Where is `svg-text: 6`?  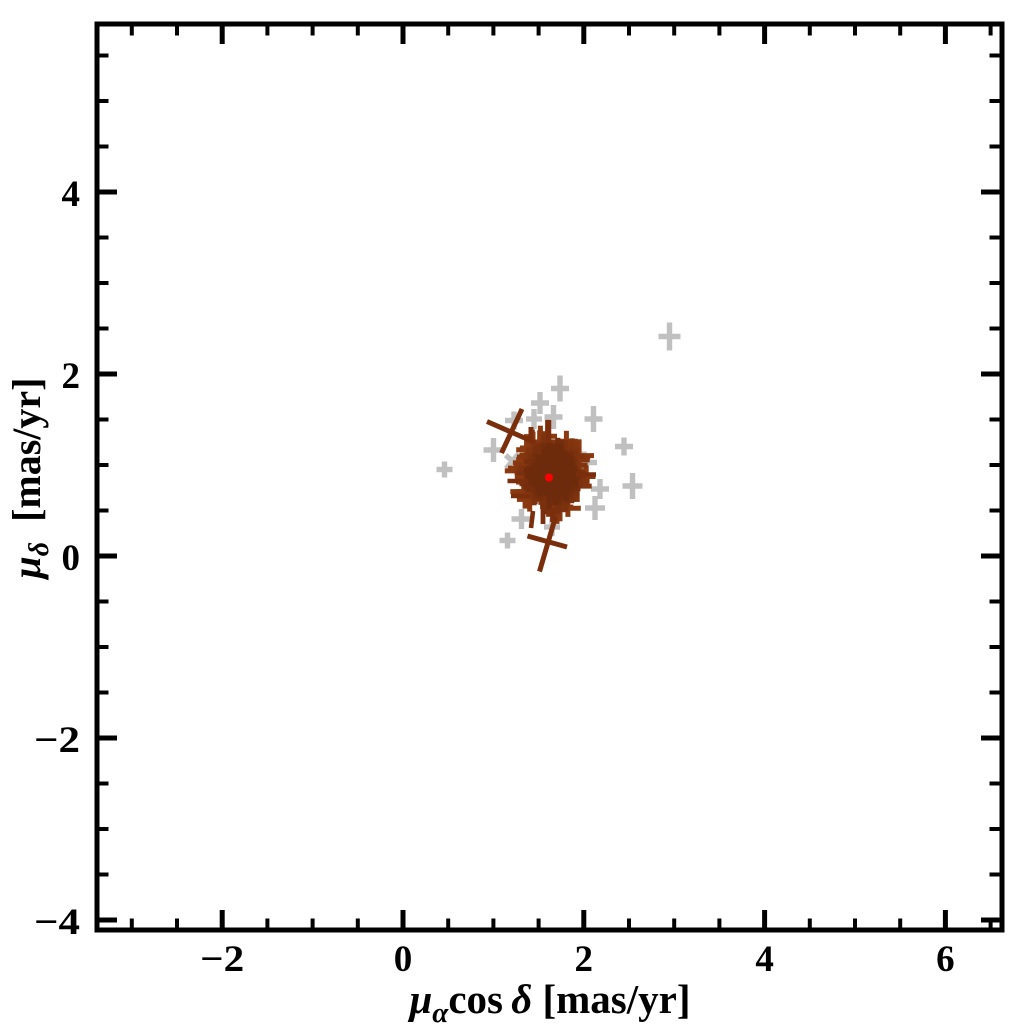
svg-text: 6 is located at coordinates (945, 959).